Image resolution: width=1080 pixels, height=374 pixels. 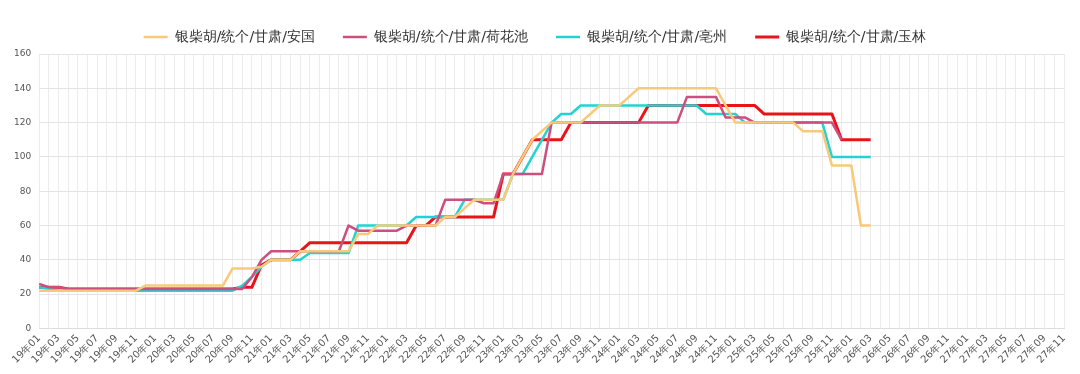 I want to click on legend-label: 银柴胡/统个/甘肃/亳州, so click(x=657, y=35).